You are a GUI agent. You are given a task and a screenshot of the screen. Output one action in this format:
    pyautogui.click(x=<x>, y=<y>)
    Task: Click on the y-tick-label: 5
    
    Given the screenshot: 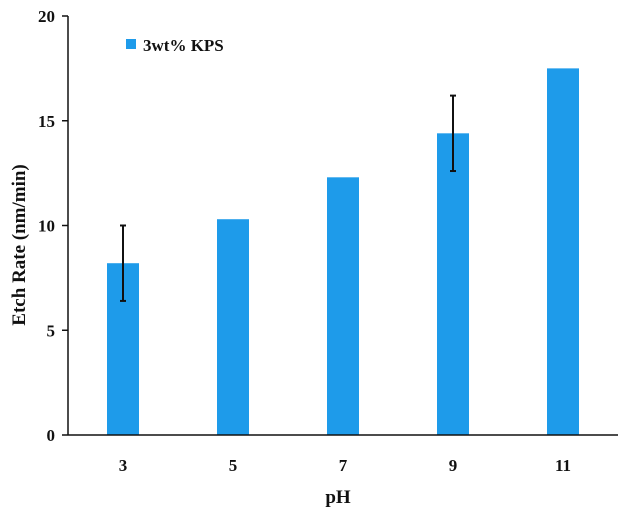 What is the action you would take?
    pyautogui.click(x=51, y=330)
    